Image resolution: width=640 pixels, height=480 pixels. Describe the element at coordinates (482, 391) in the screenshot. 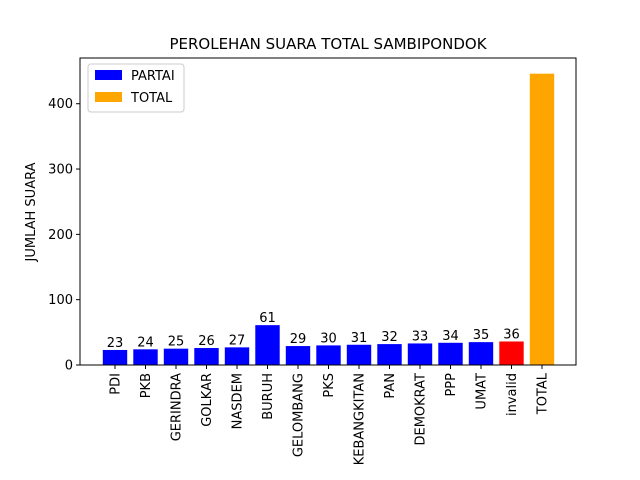

I see `x-tick-label: UMAT` at that location.